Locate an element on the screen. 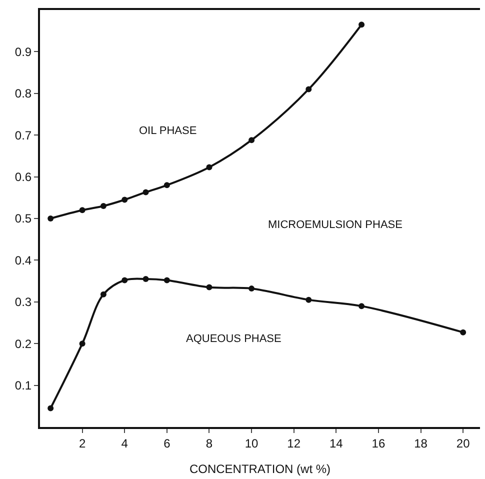  x-tick-label: 20 is located at coordinates (463, 443).